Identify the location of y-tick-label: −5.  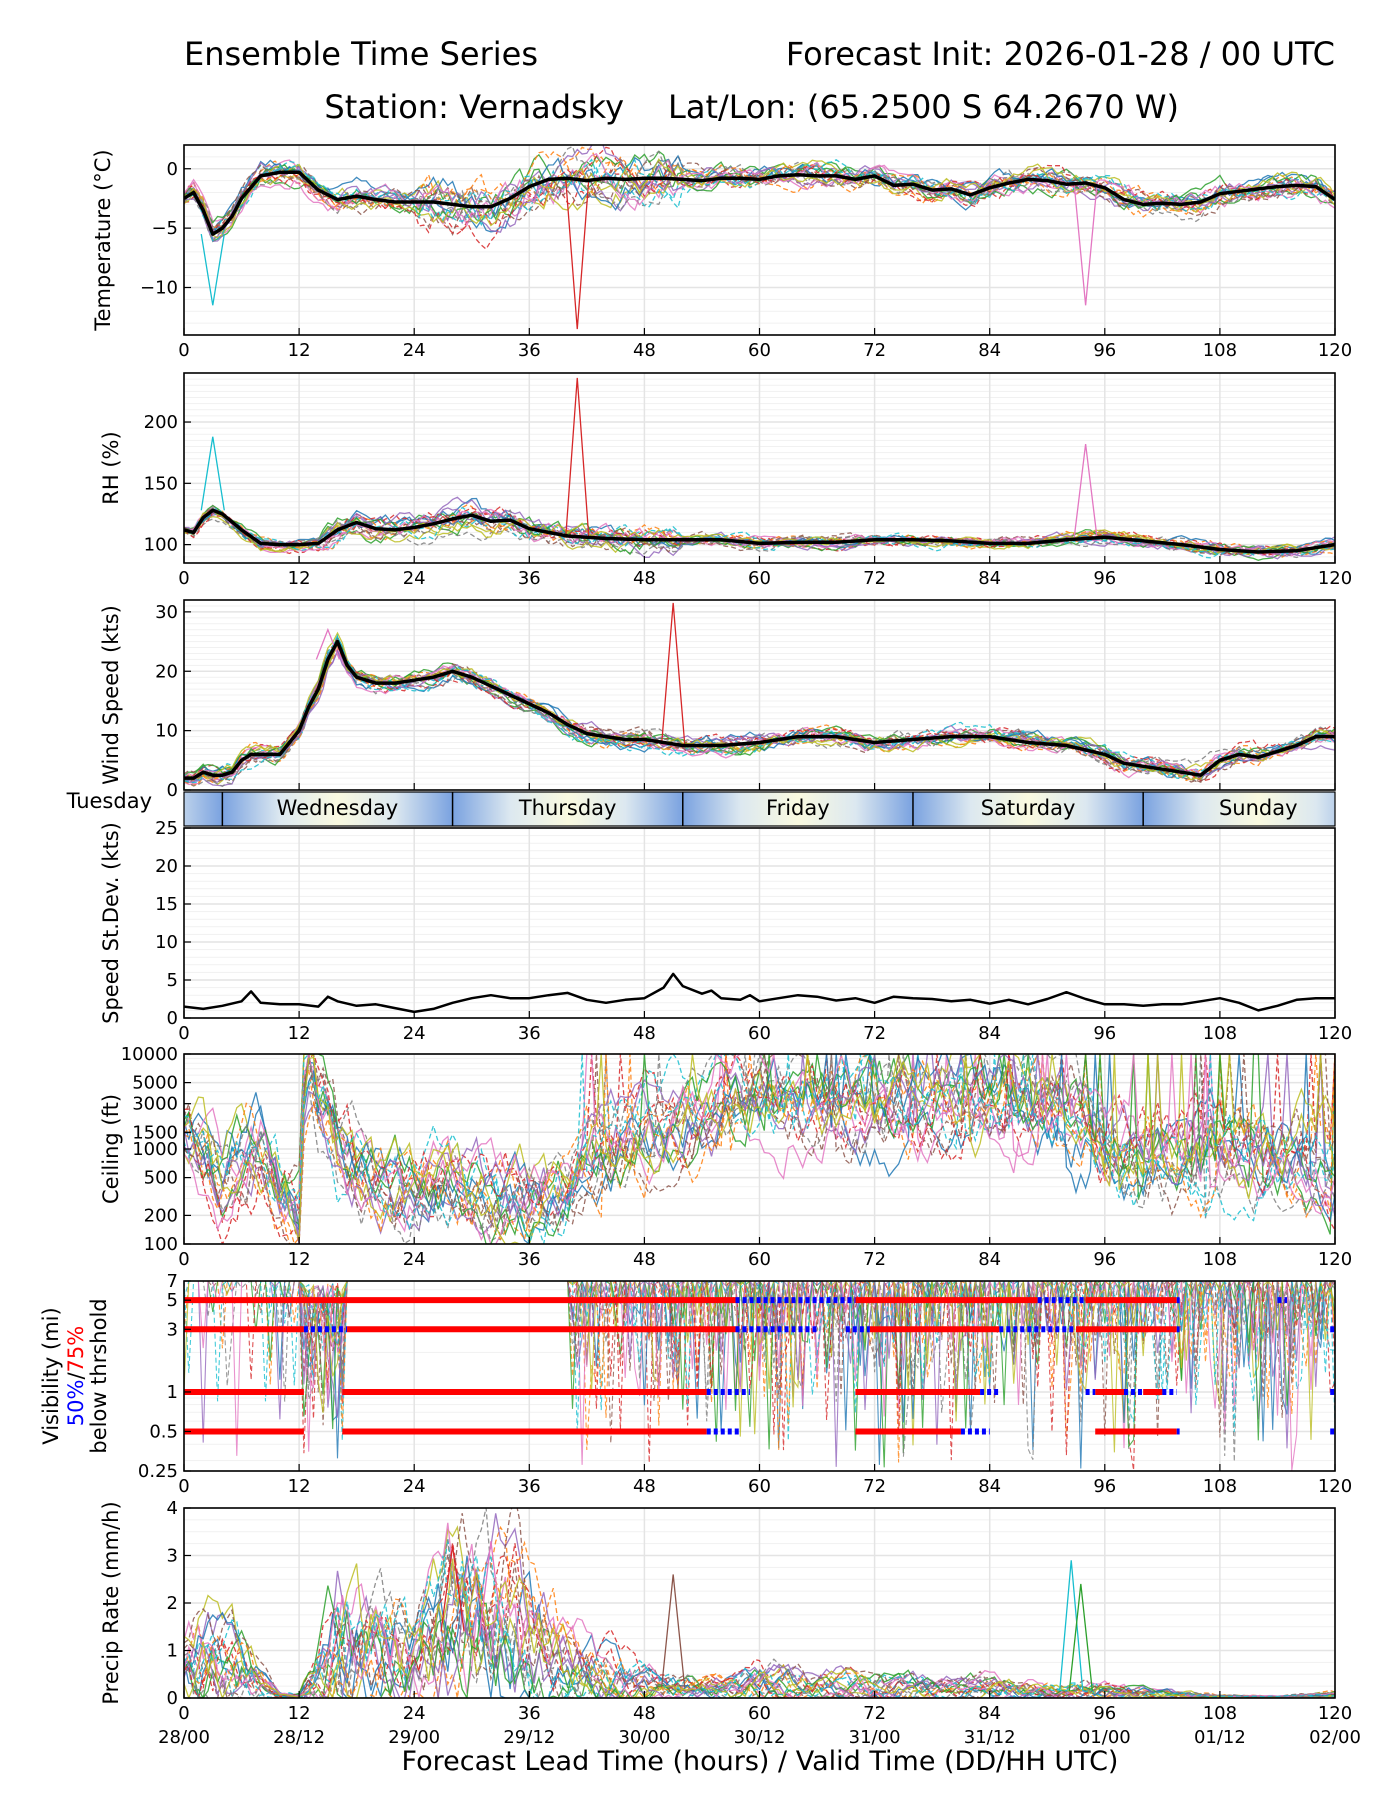
(164, 228).